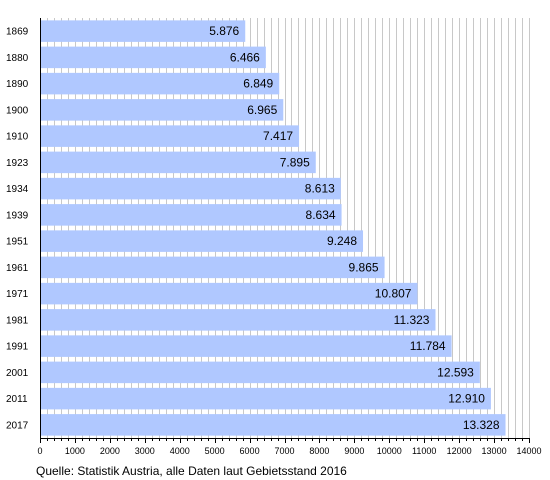  I want to click on category-label: 2011, so click(17, 399).